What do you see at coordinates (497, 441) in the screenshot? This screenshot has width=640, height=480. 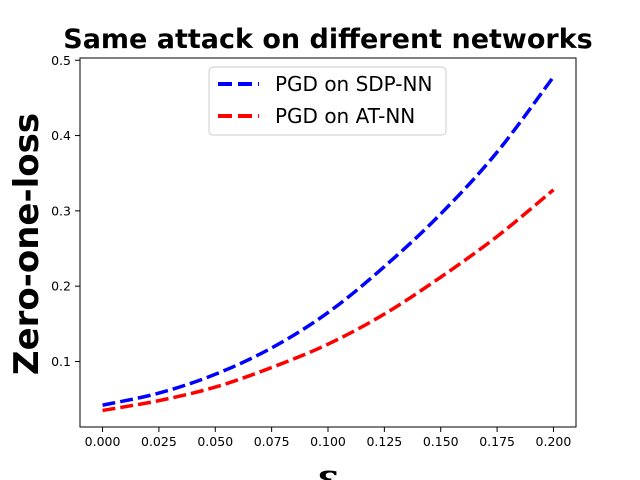 I see `x-tick-label: 0.175` at bounding box center [497, 441].